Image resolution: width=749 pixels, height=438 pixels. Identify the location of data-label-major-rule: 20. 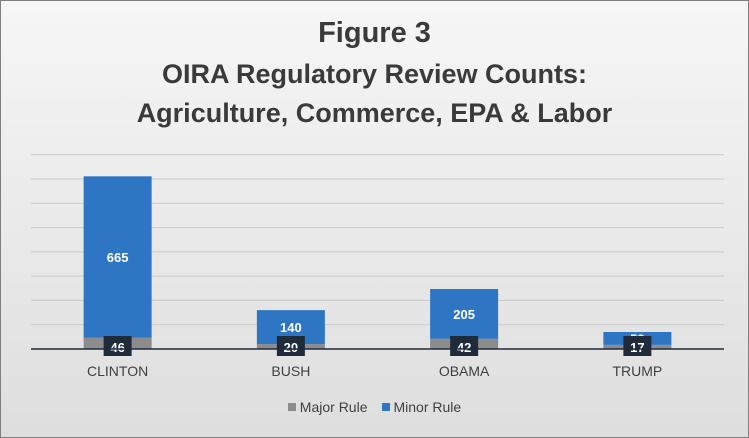
(291, 347).